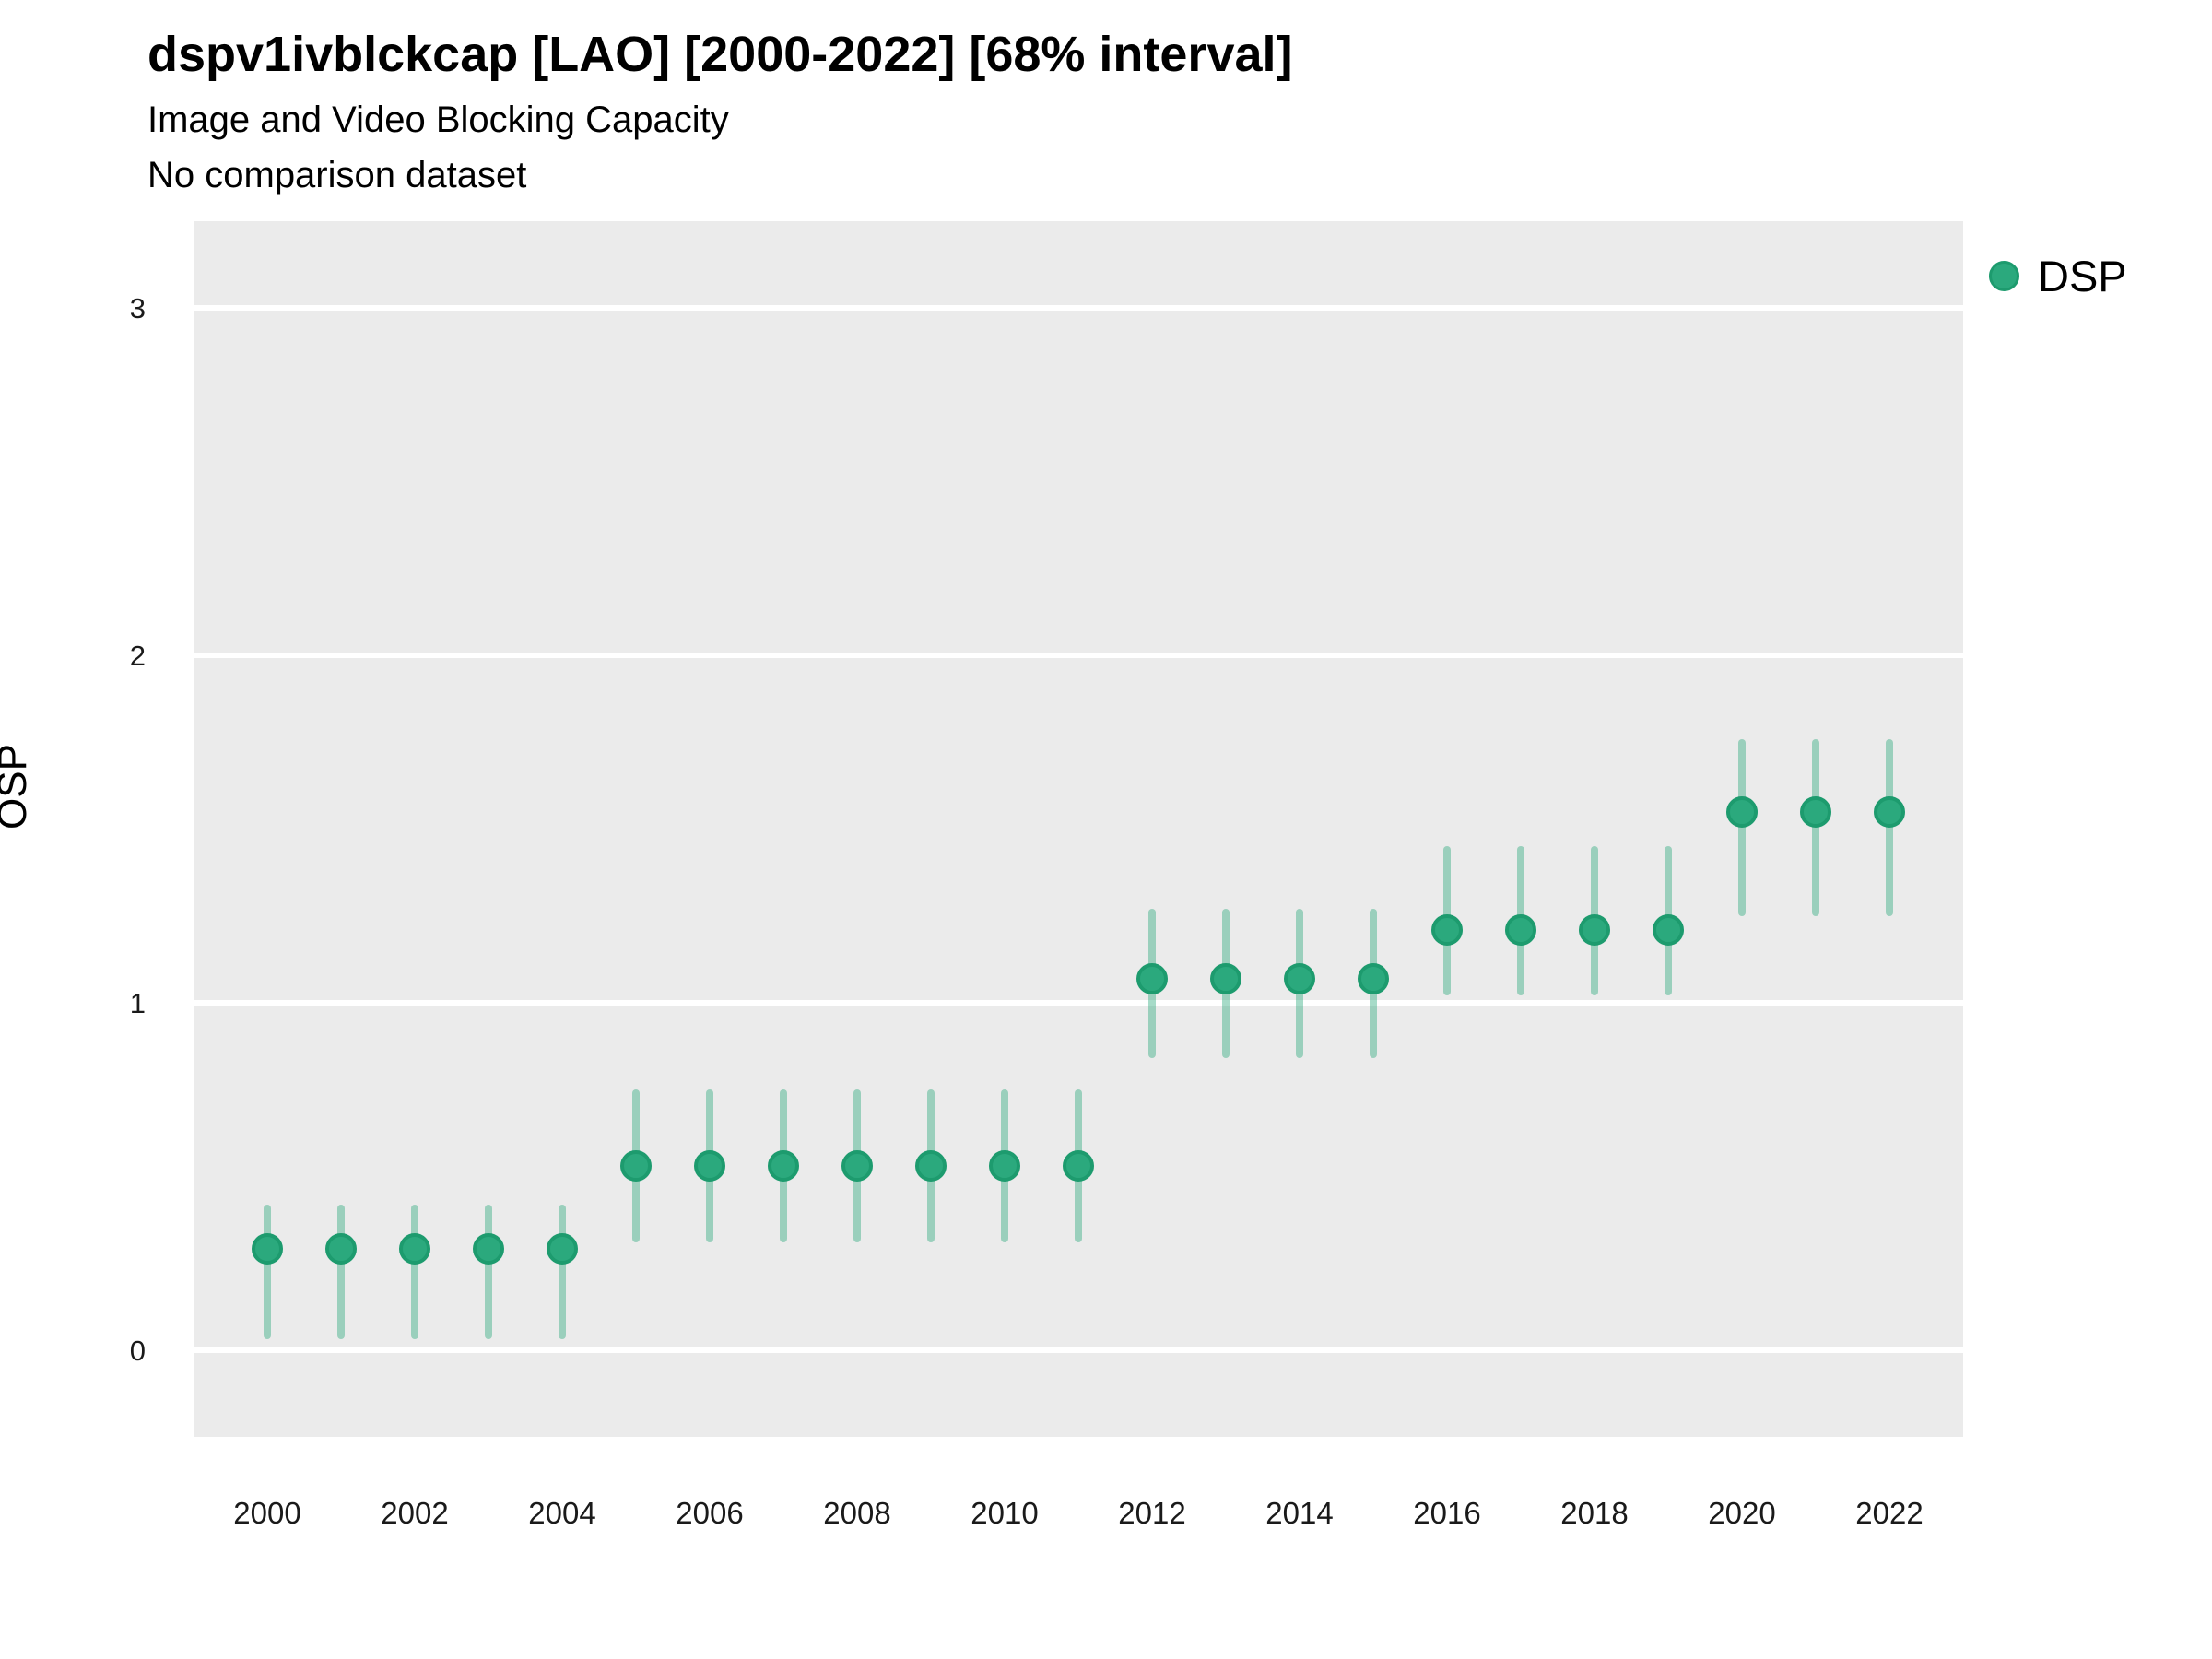 Image resolution: width=2212 pixels, height=1659 pixels. I want to click on point-2013, so click(1225, 978).